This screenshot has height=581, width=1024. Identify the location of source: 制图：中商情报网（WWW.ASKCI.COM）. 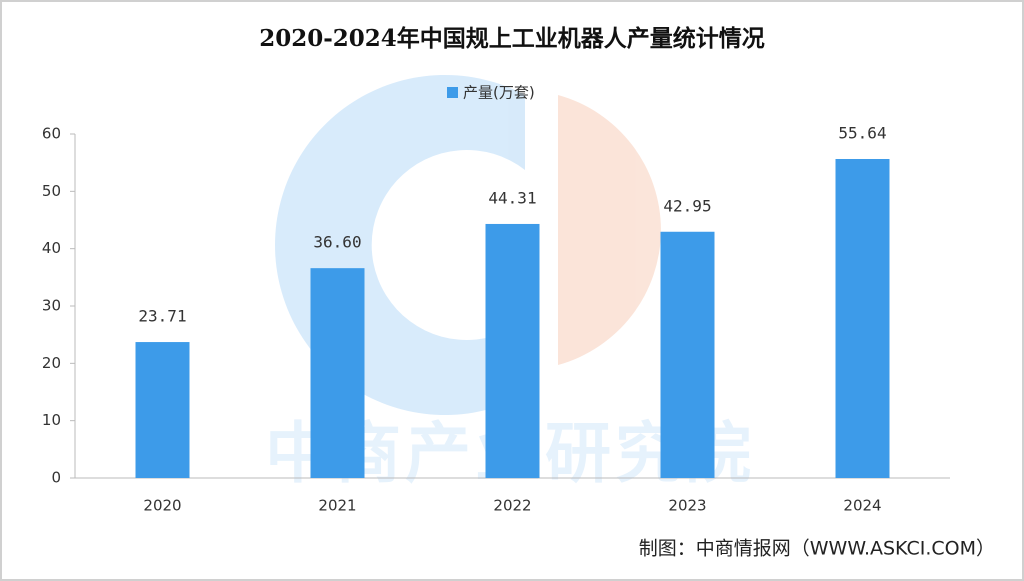
(817, 549).